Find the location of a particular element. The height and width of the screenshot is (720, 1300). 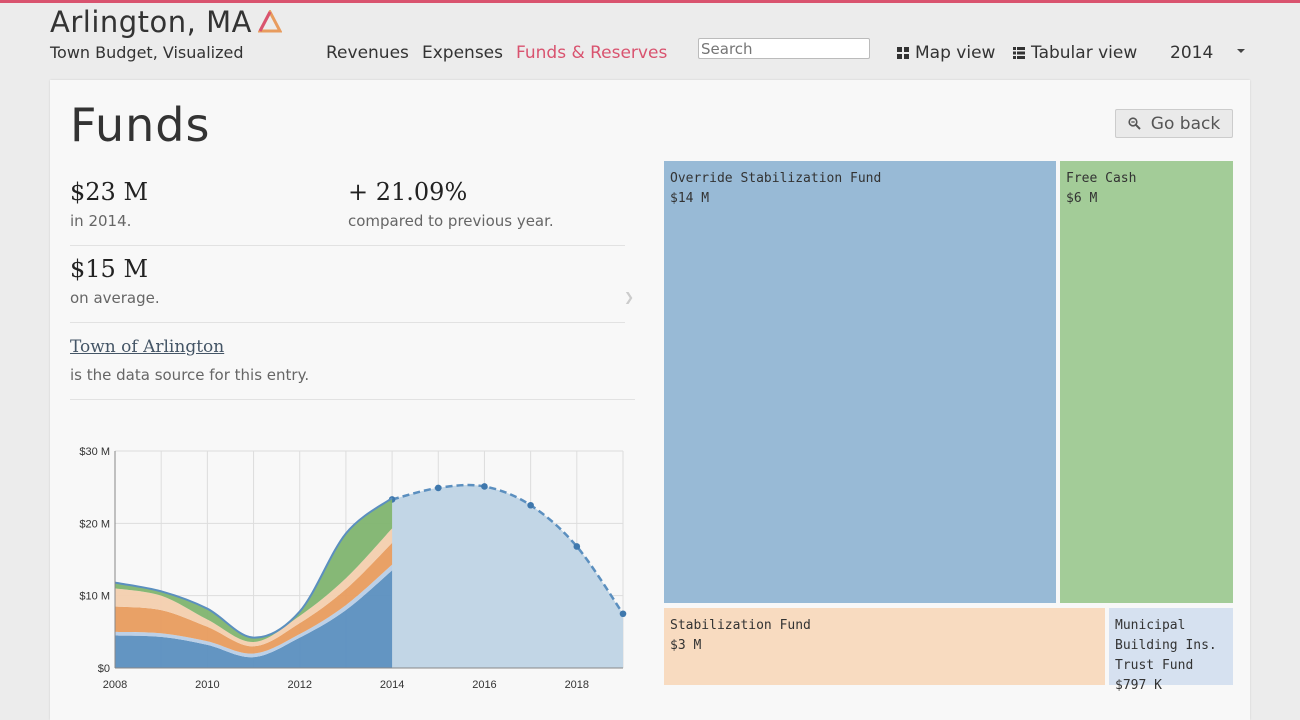

page-title: Funds is located at coordinates (140, 125).